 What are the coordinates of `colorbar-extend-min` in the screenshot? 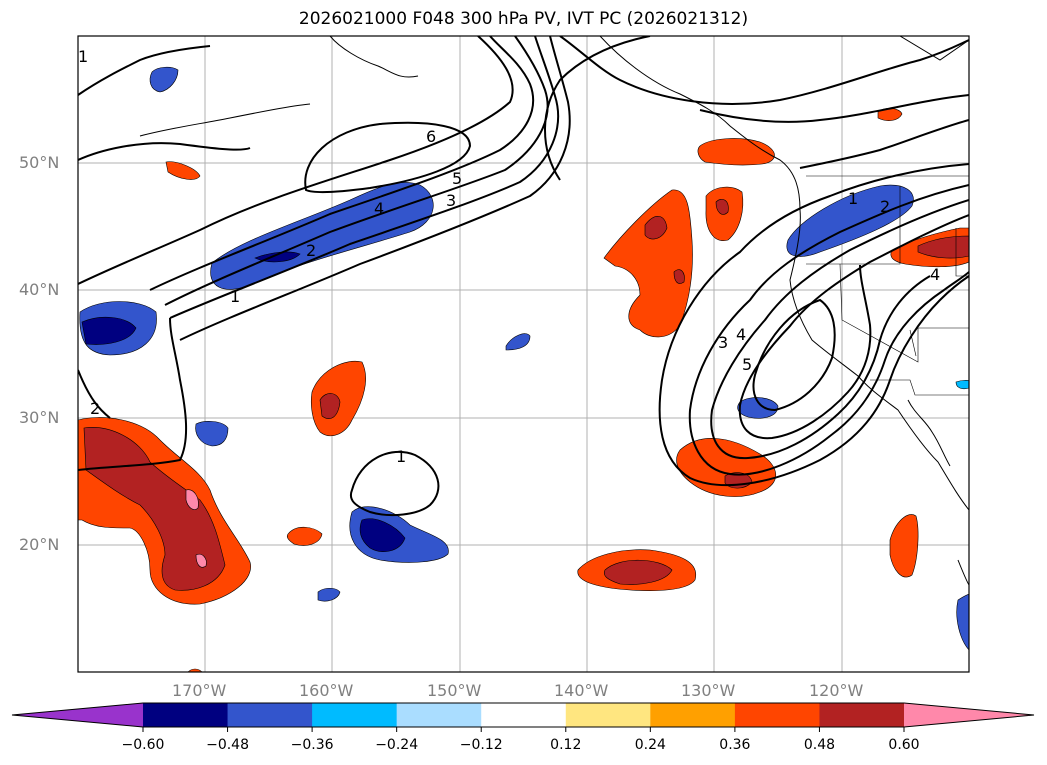 It's located at (77, 715).